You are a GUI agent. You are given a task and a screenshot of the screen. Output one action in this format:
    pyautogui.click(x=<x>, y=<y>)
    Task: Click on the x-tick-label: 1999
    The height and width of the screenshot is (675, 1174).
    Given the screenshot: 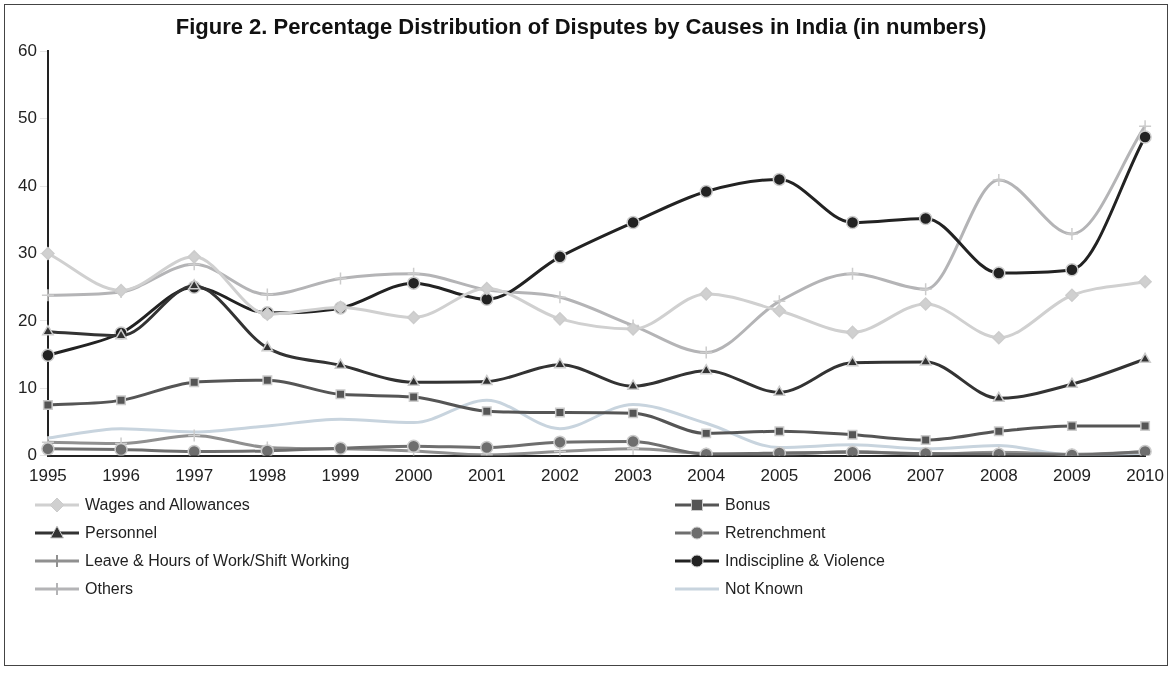 What is the action you would take?
    pyautogui.click(x=340, y=476)
    